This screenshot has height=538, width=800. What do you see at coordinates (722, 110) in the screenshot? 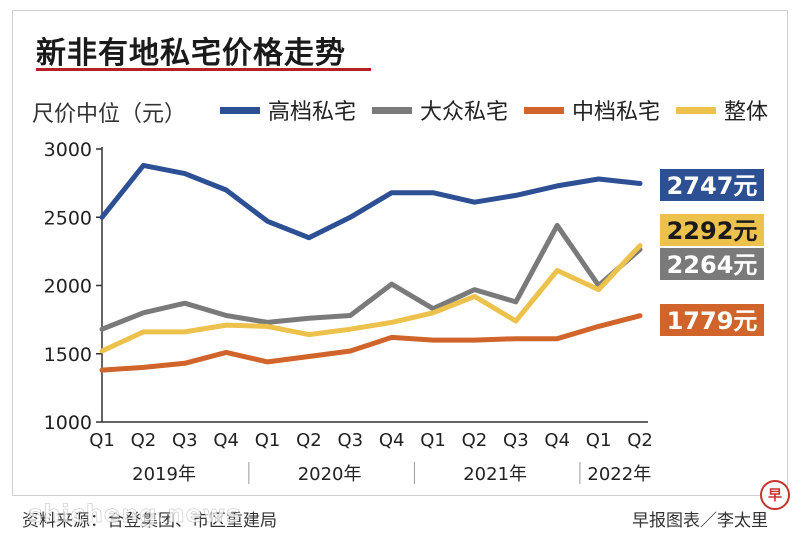
I see `legend-item-overall: 整体` at bounding box center [722, 110].